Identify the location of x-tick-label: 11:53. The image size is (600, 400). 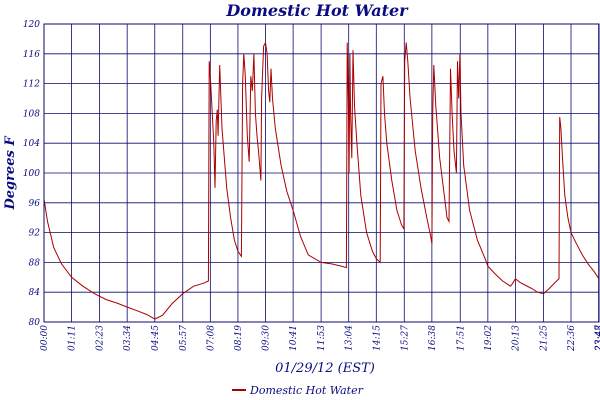
(322, 338).